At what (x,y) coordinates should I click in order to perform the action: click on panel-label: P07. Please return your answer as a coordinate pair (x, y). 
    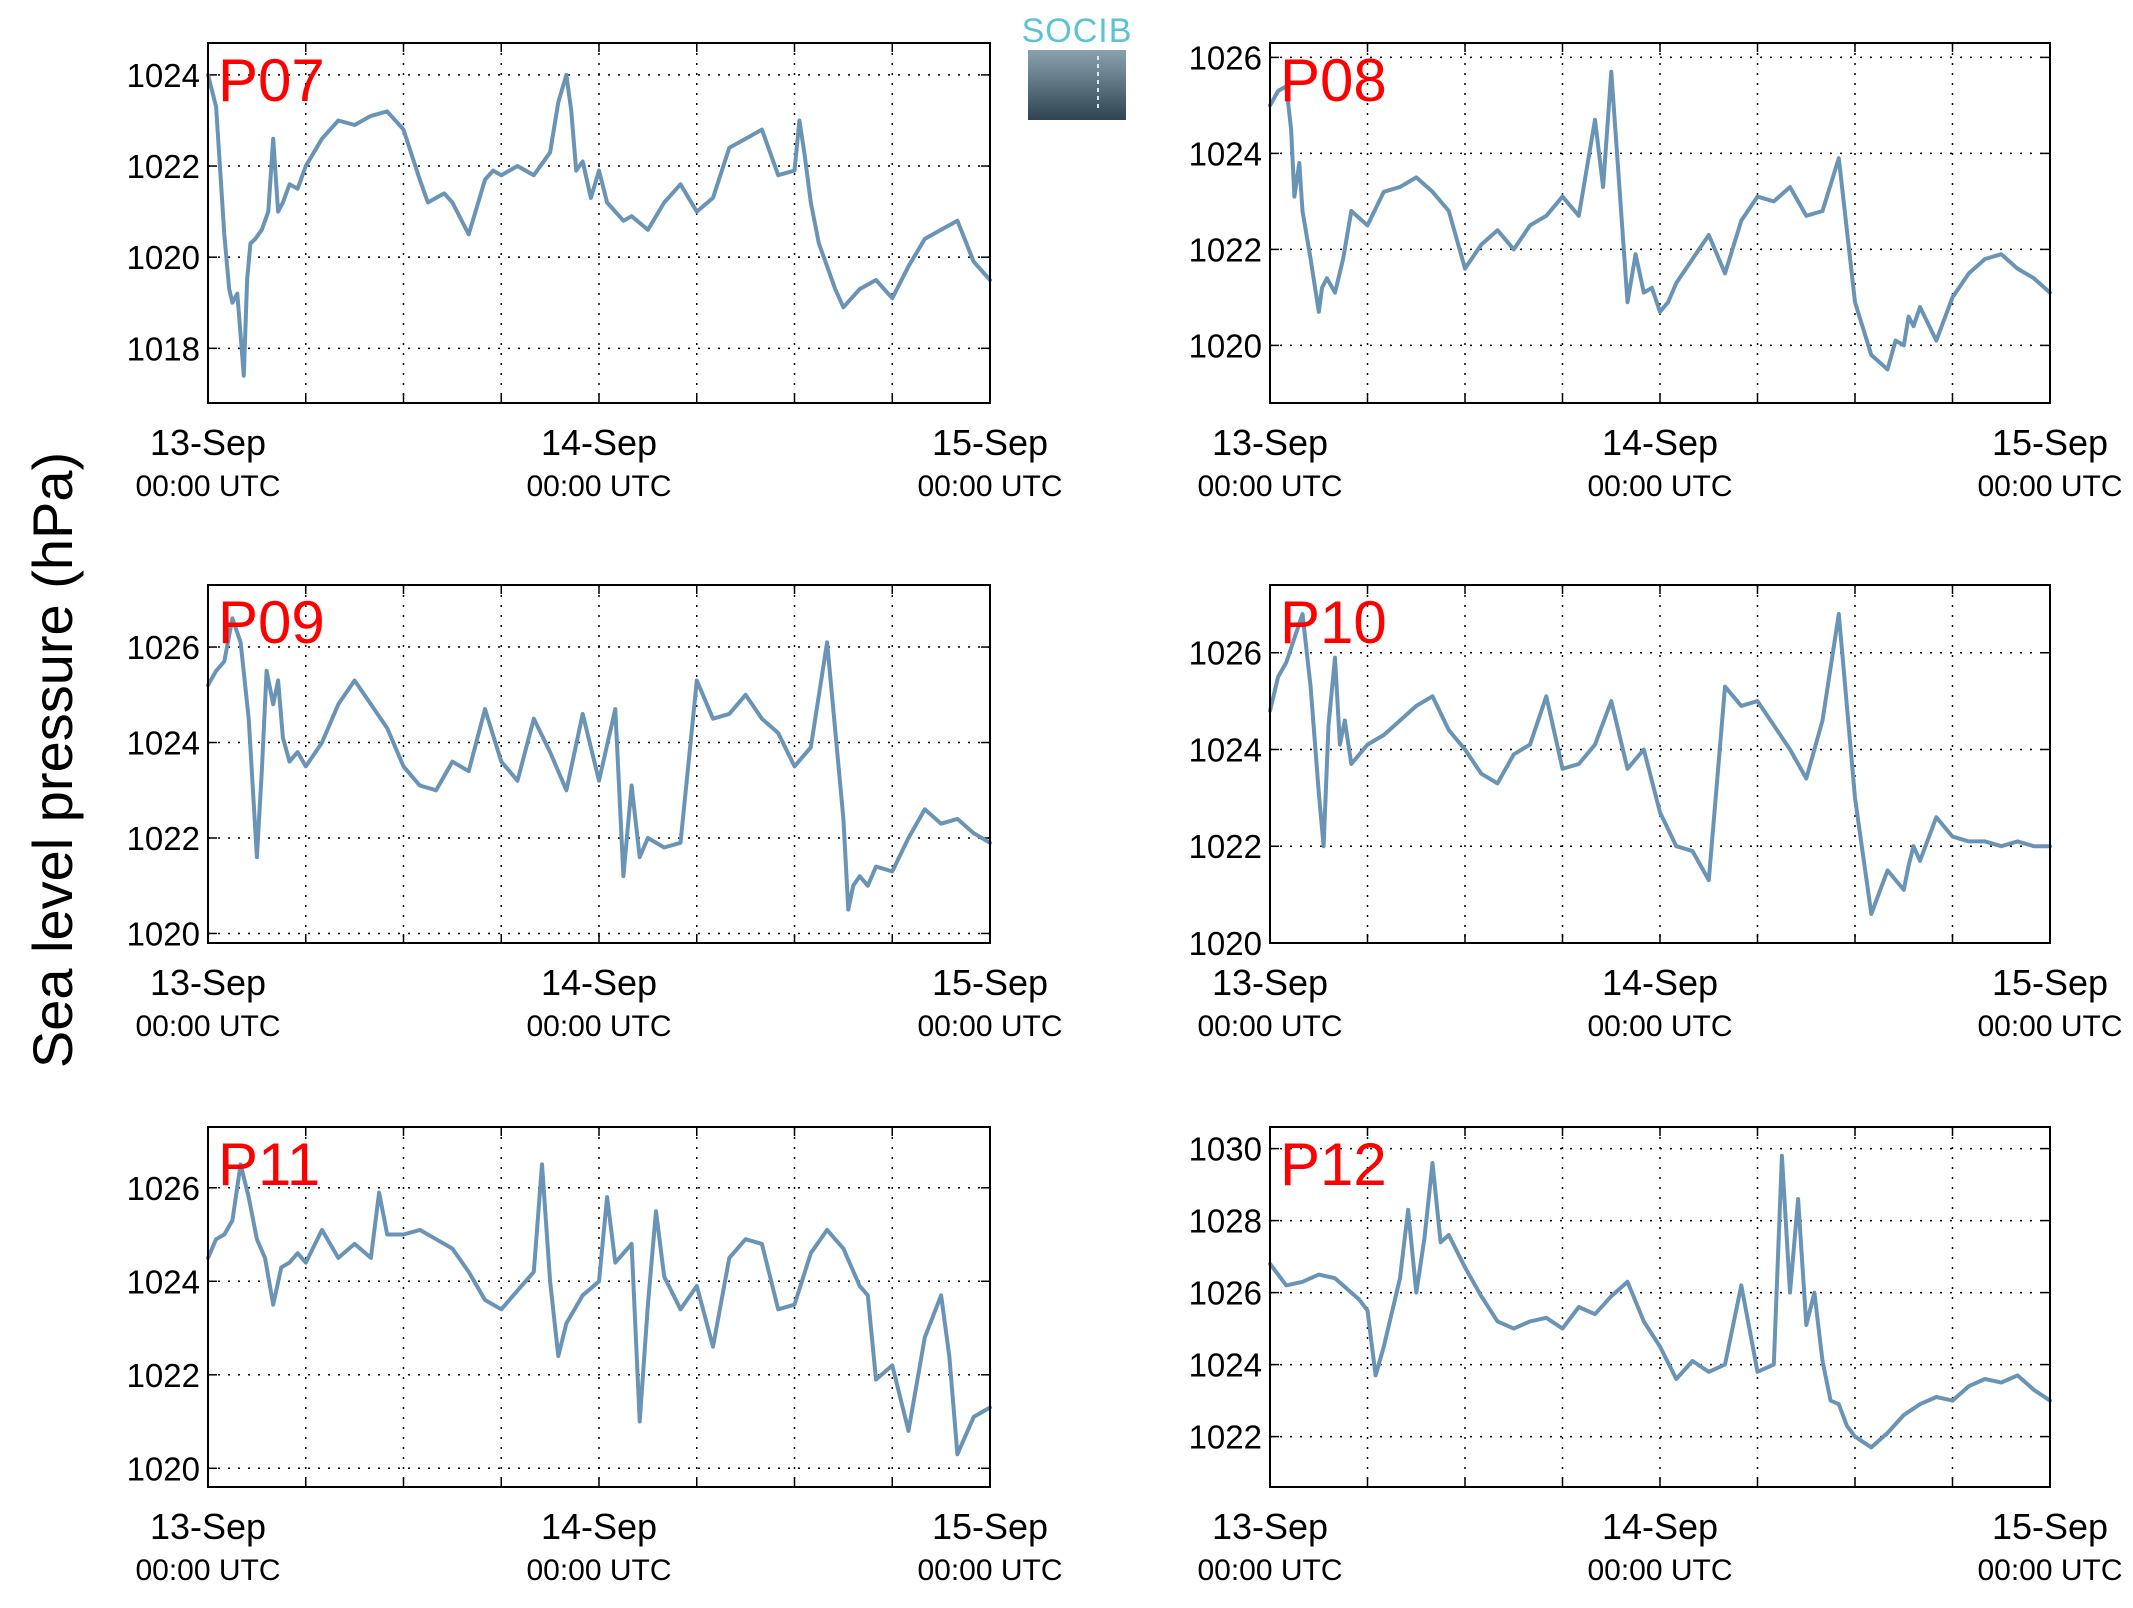
    Looking at the image, I should click on (271, 80).